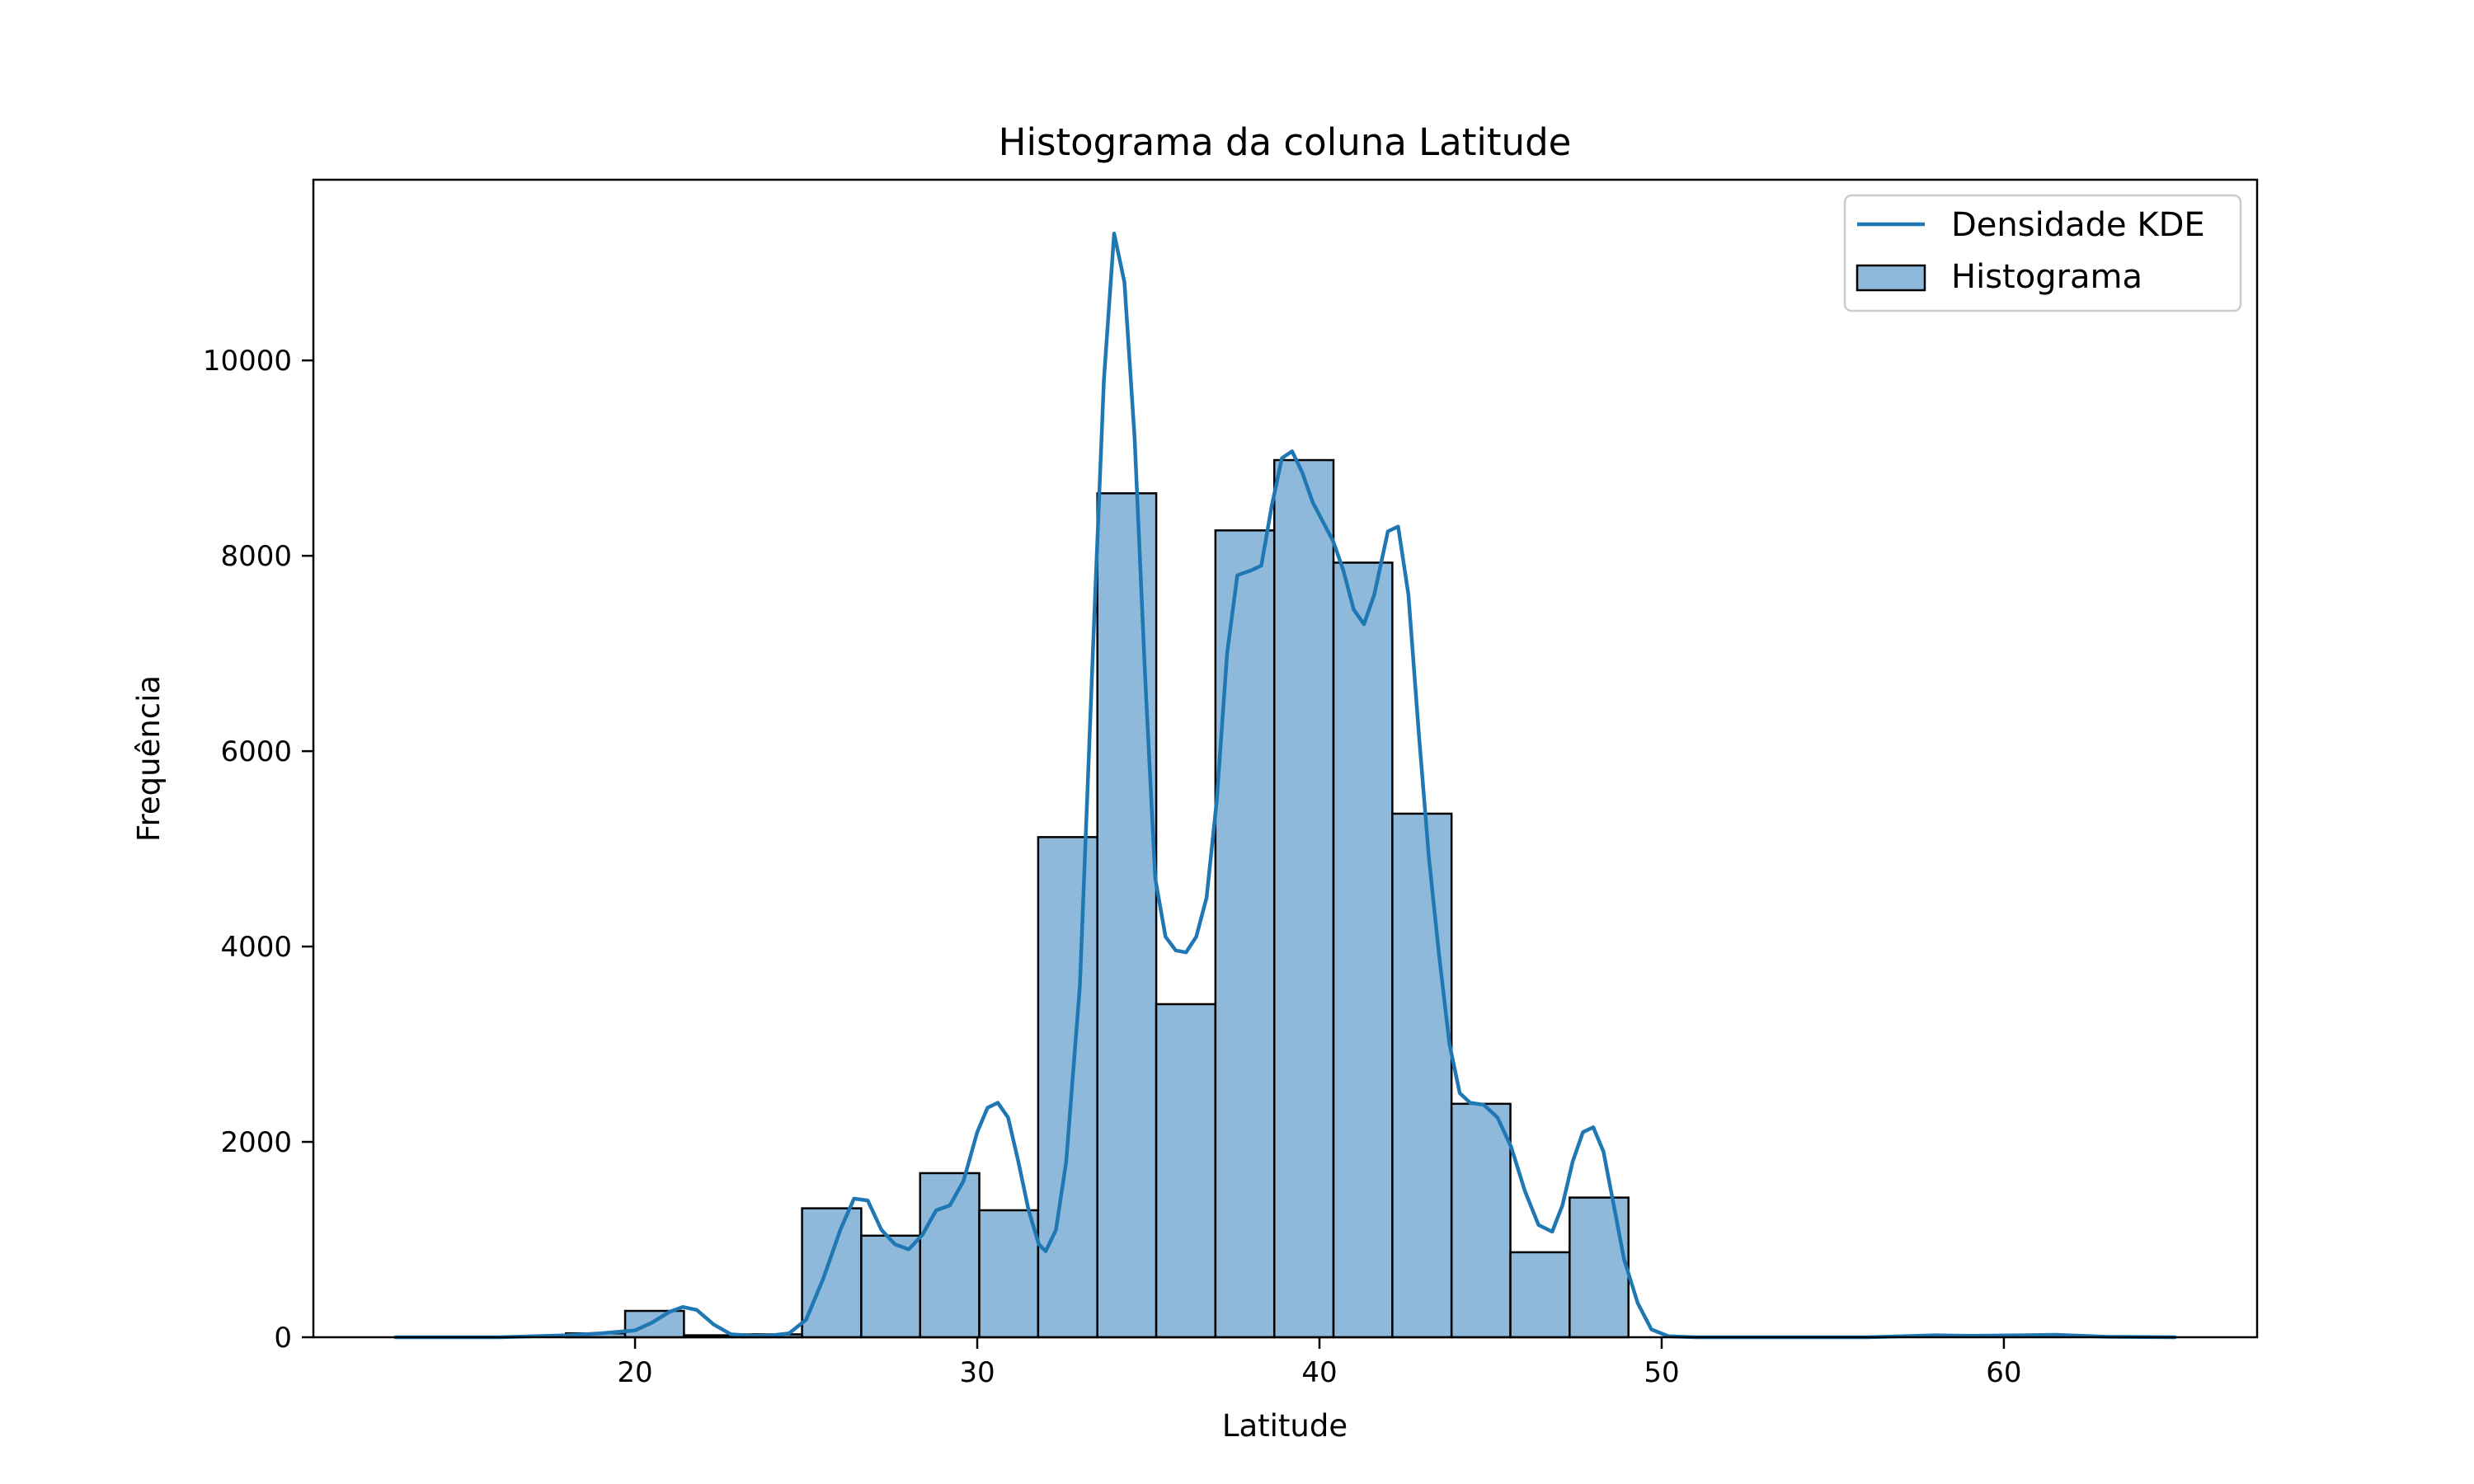  Describe the element at coordinates (634, 1372) in the screenshot. I see `x-tick-label: 20` at that location.